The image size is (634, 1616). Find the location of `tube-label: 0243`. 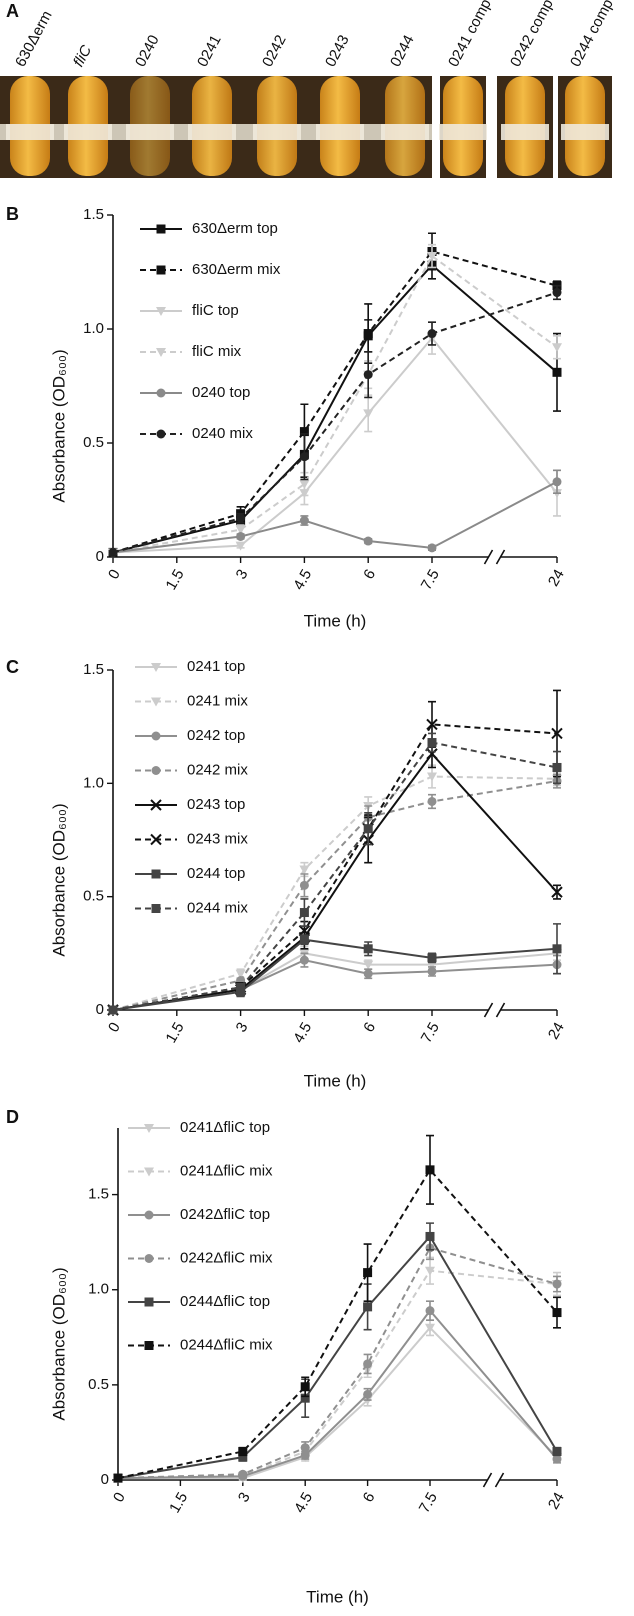

tube-label: 0243 is located at coordinates (337, 50).